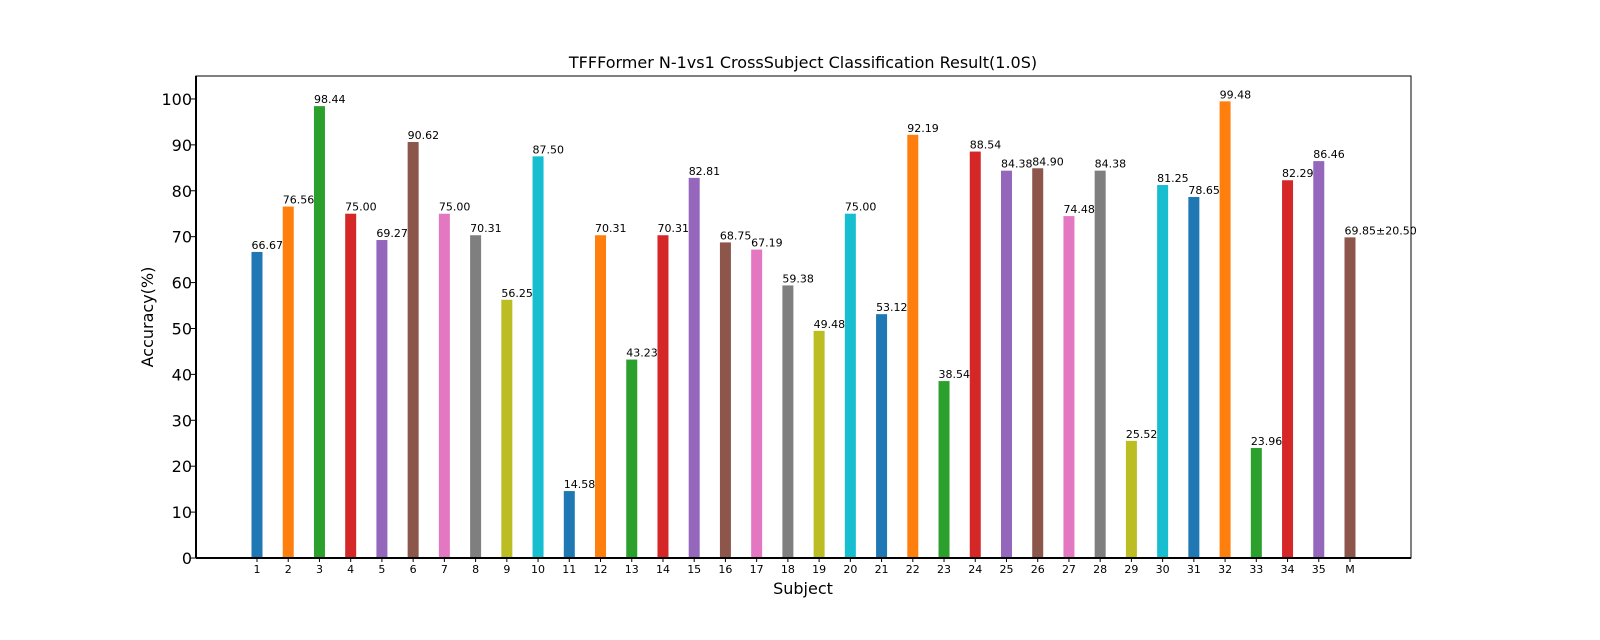 This screenshot has width=1600, height=640. What do you see at coordinates (1329, 154) in the screenshot?
I see `bar-value-label: 86.46` at bounding box center [1329, 154].